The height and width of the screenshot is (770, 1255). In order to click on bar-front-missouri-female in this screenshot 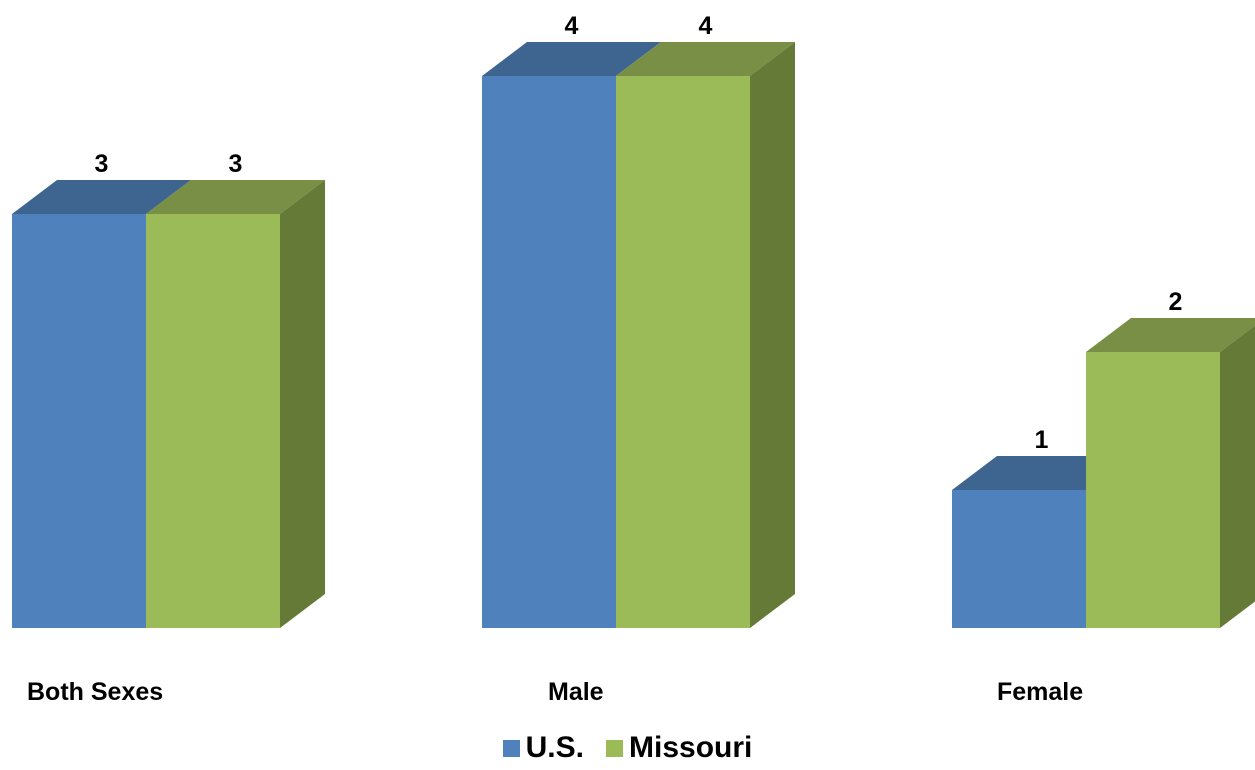, I will do `click(1153, 490)`.